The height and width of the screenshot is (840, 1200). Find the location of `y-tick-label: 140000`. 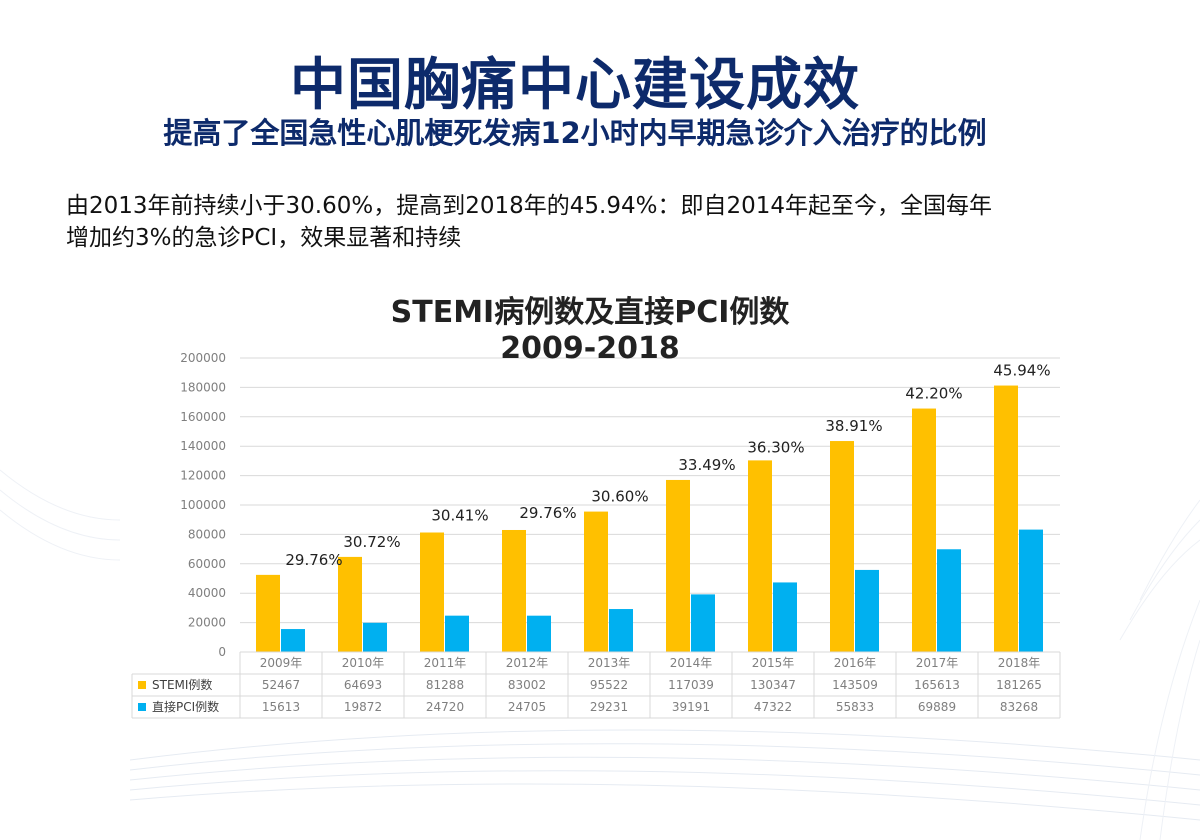

y-tick-label: 140000 is located at coordinates (203, 446).